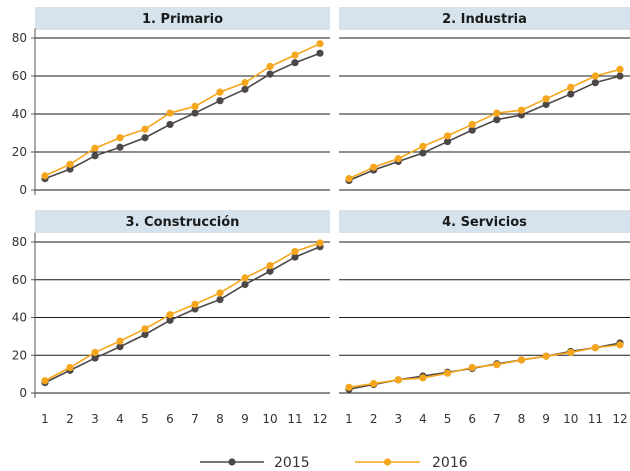  Describe the element at coordinates (484, 222) in the screenshot. I see `panel-title: 4. Servicios` at that location.